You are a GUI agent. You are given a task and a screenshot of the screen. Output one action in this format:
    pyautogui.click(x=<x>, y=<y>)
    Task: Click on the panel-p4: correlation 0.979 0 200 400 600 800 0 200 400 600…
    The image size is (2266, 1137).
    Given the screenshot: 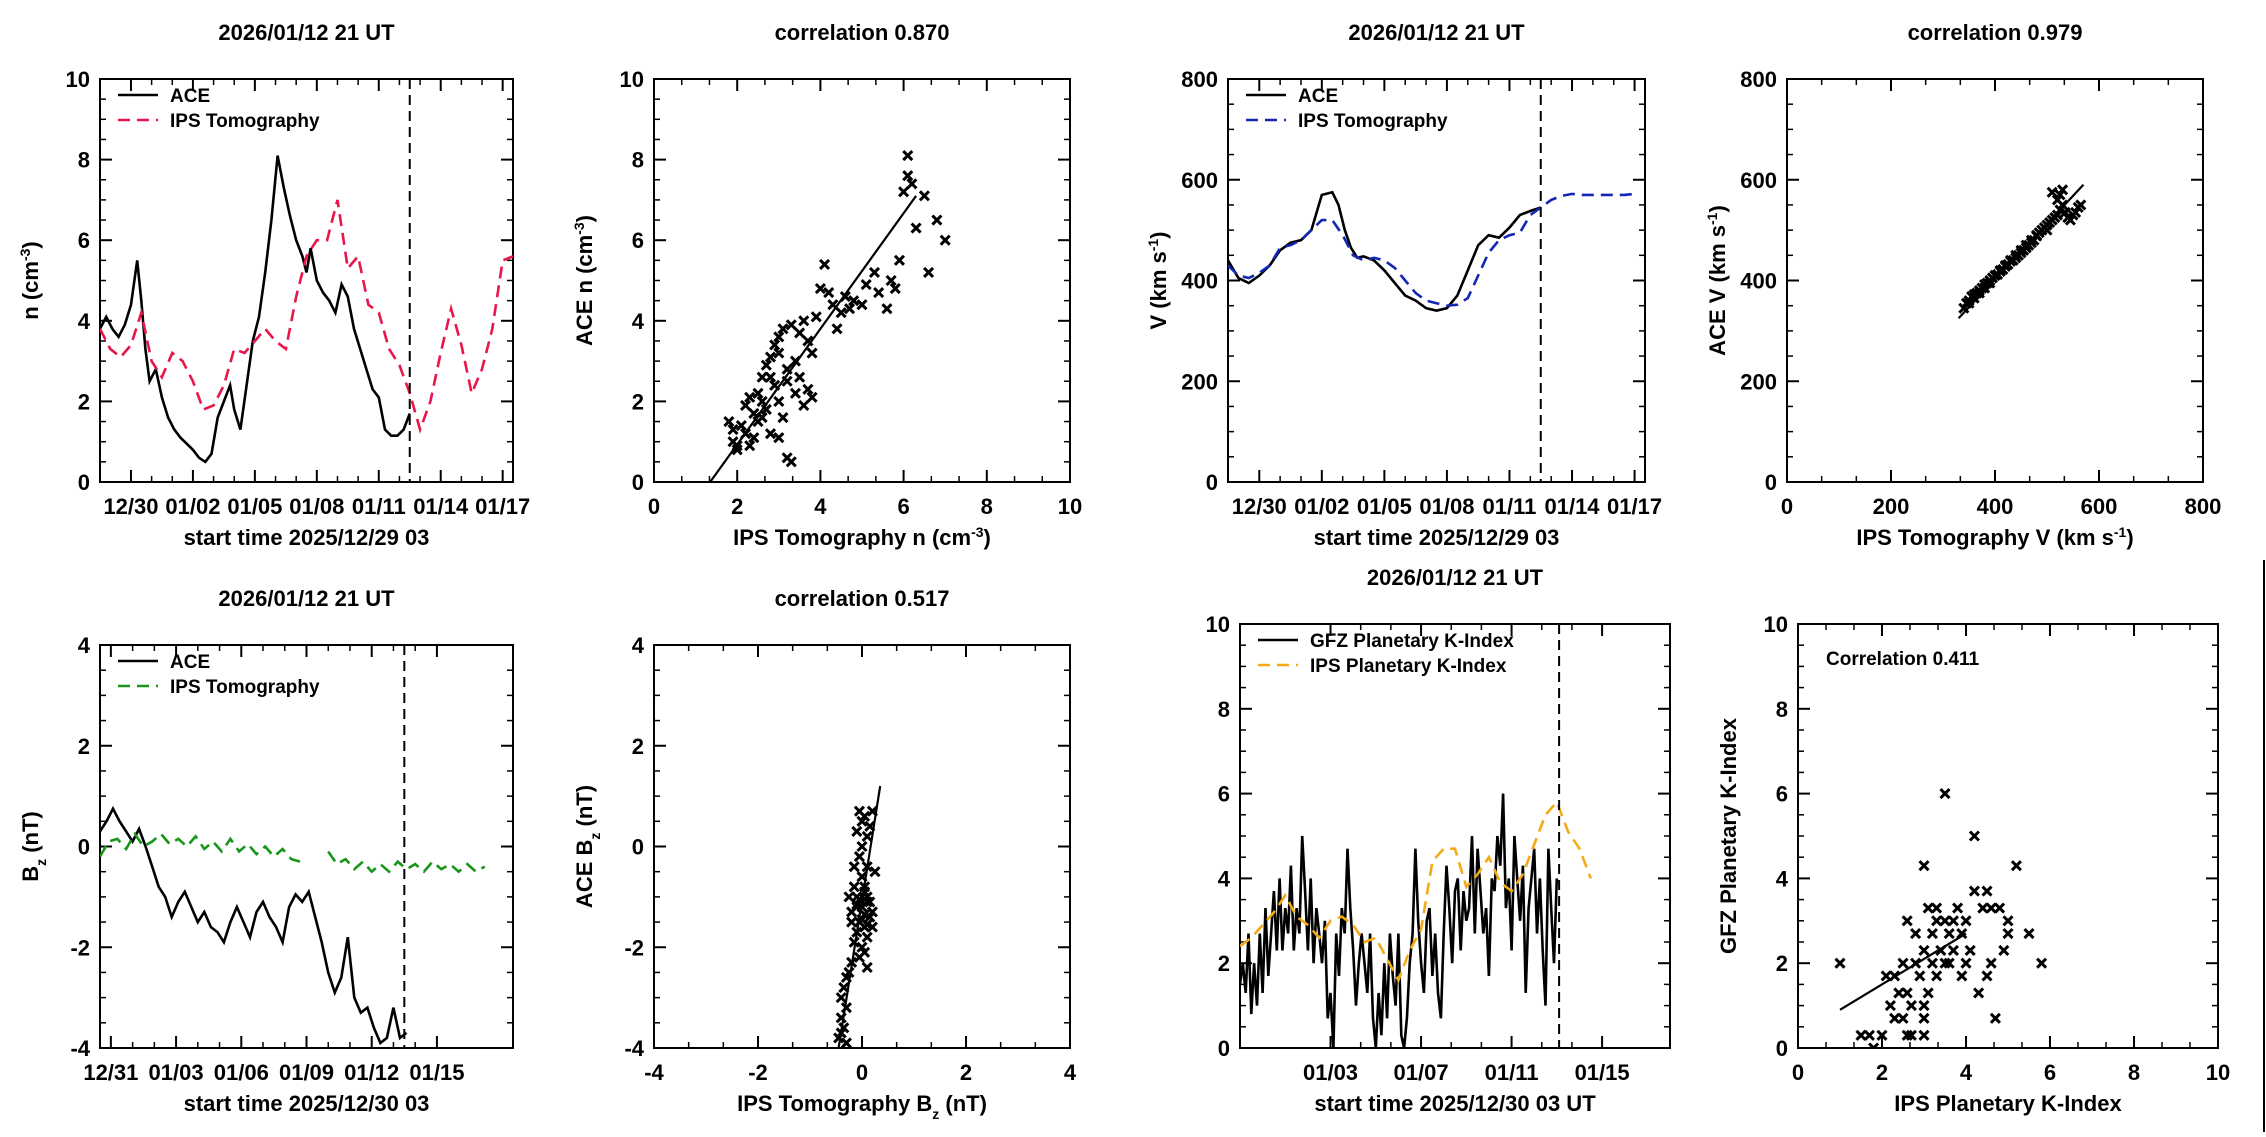 What is the action you would take?
    pyautogui.click(x=1962, y=285)
    